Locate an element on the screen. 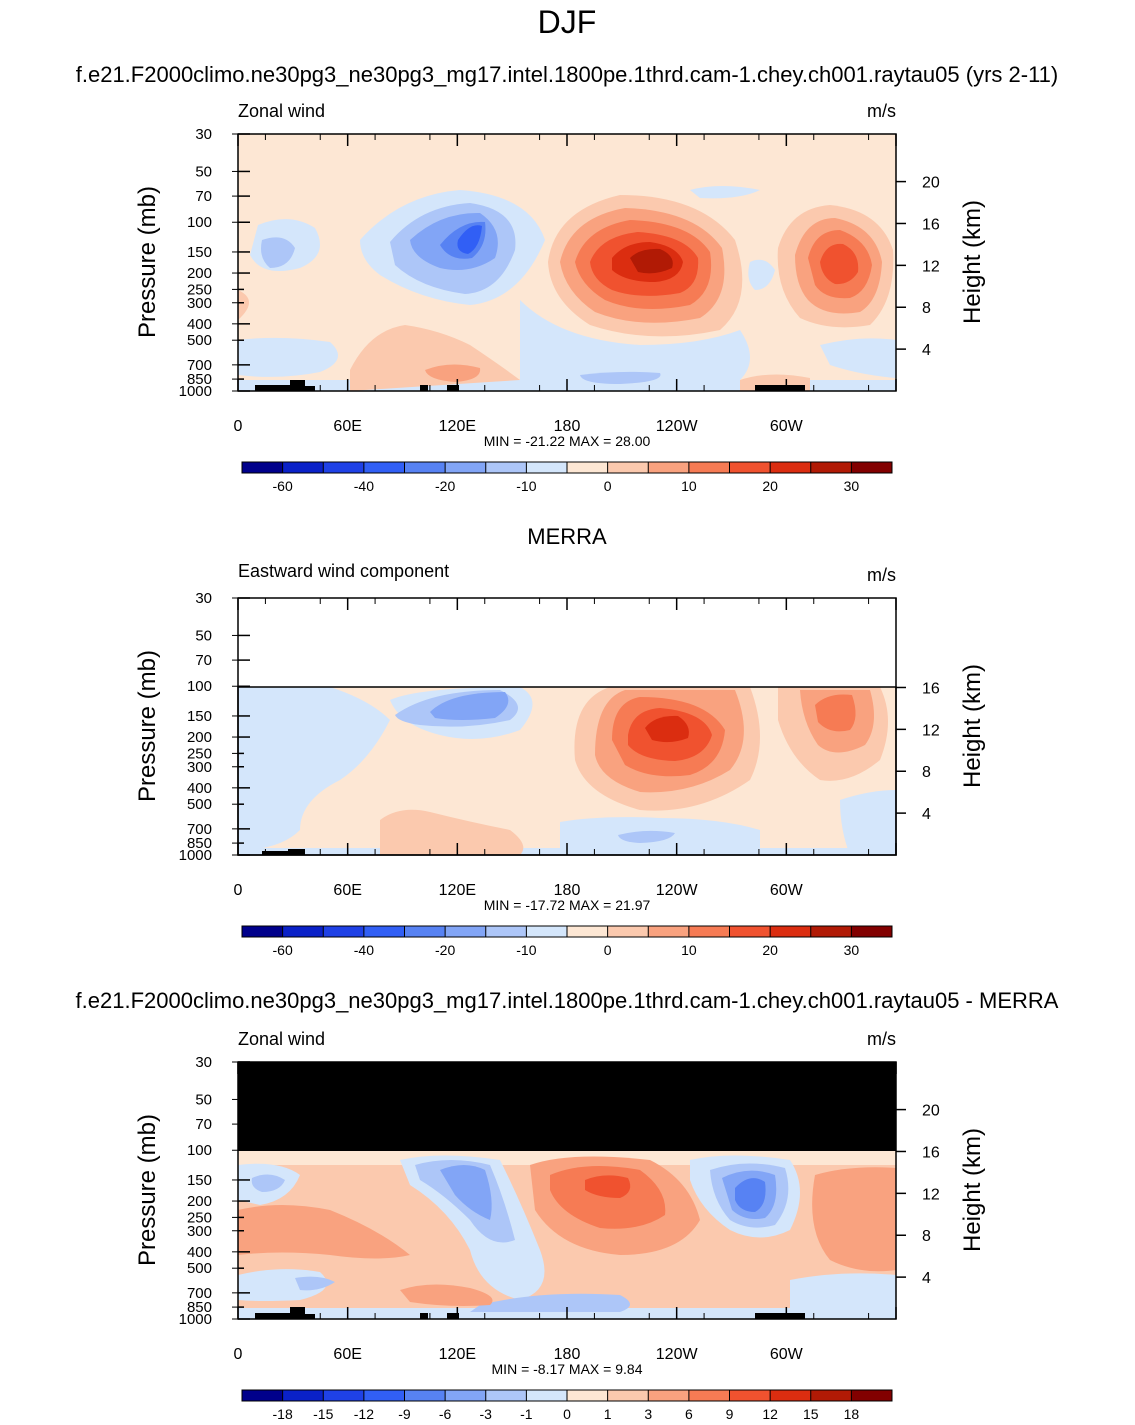  topography is located at coordinates (285, 1313).